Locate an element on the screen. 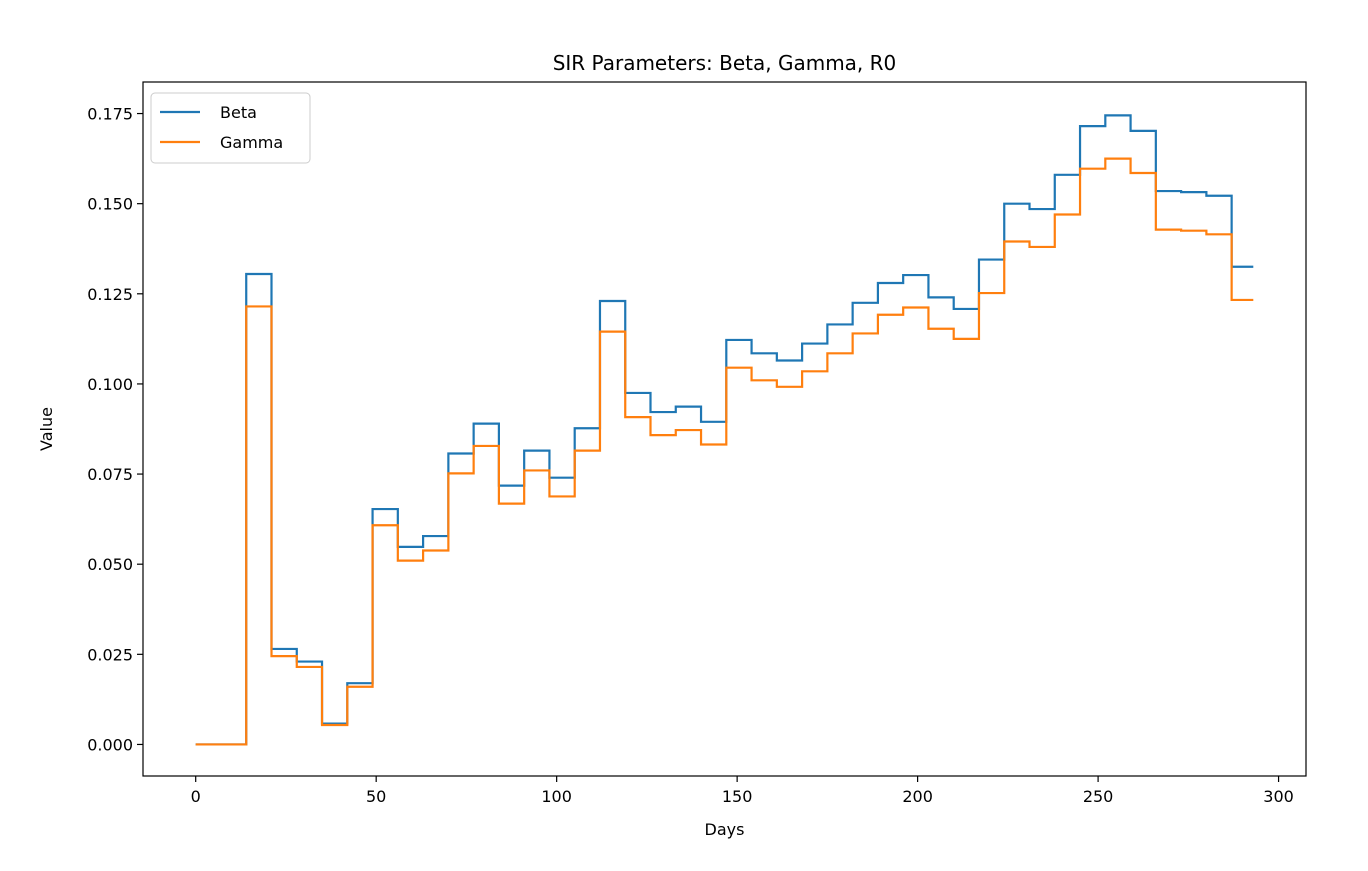 The height and width of the screenshot is (871, 1368). y-tick-label: 0.000 is located at coordinates (110, 744).